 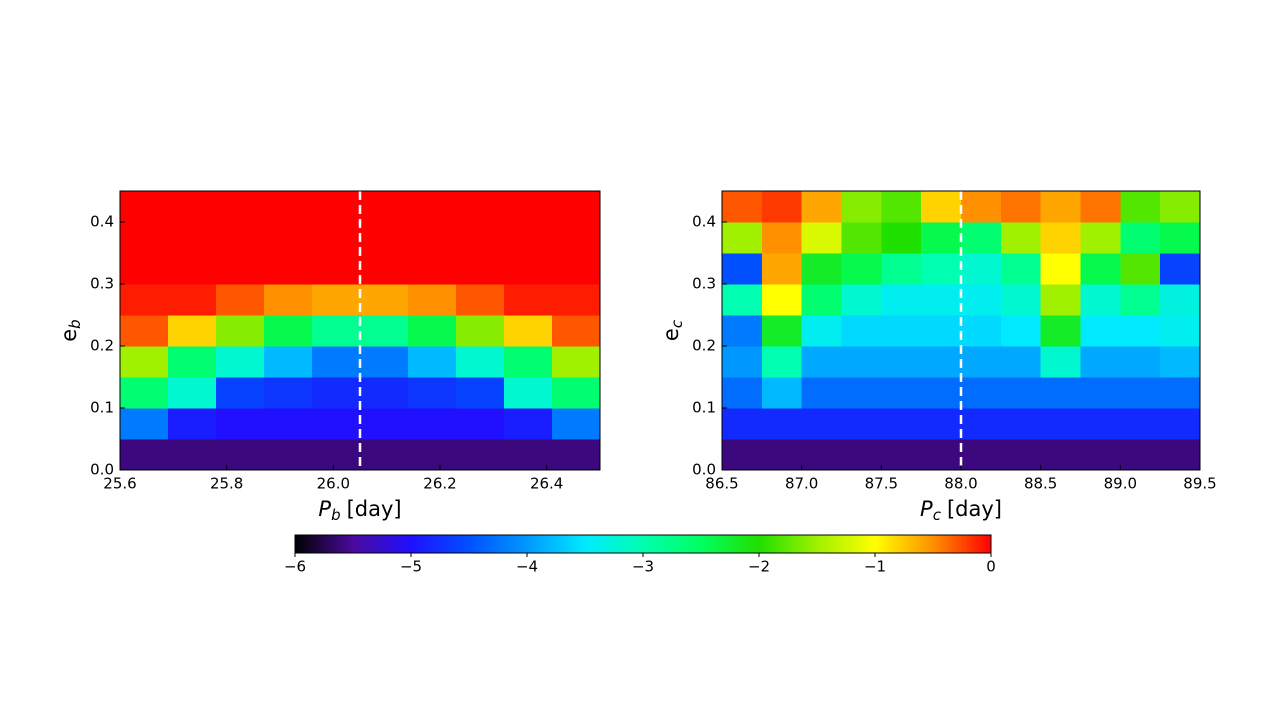 What do you see at coordinates (721, 484) in the screenshot?
I see `x-tick-label: 86.5` at bounding box center [721, 484].